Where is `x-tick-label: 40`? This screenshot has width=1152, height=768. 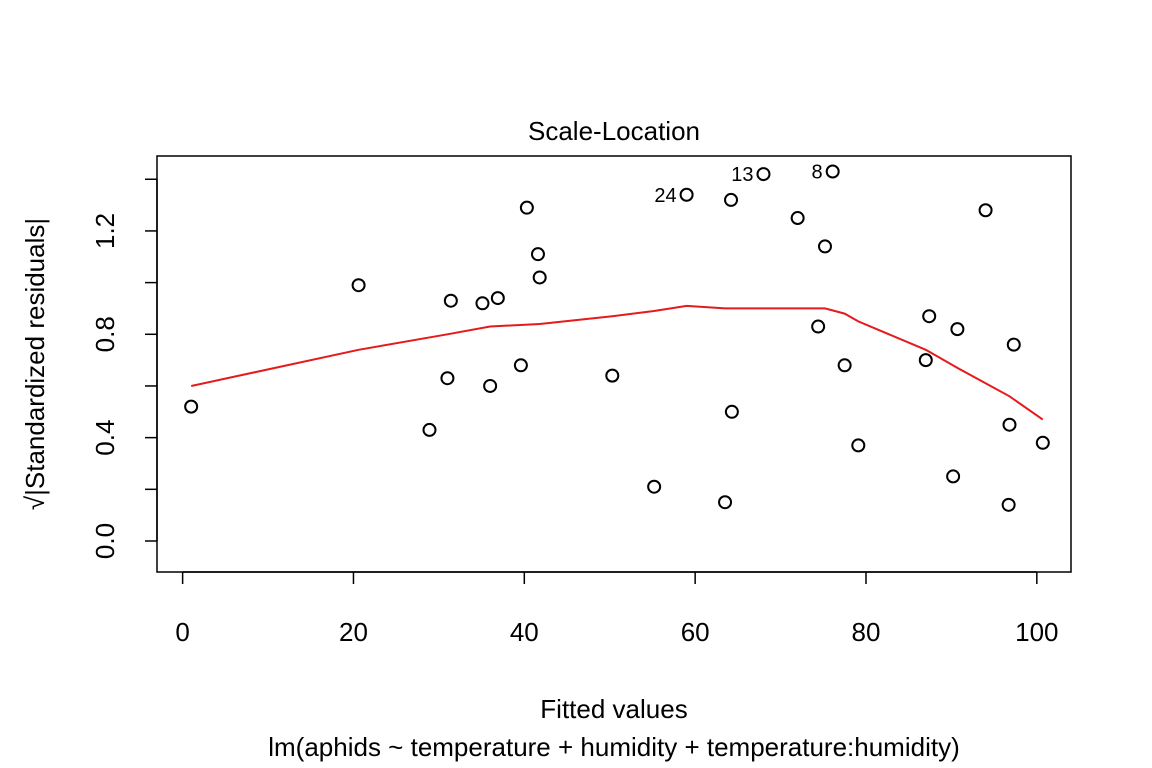
x-tick-label: 40 is located at coordinates (524, 632).